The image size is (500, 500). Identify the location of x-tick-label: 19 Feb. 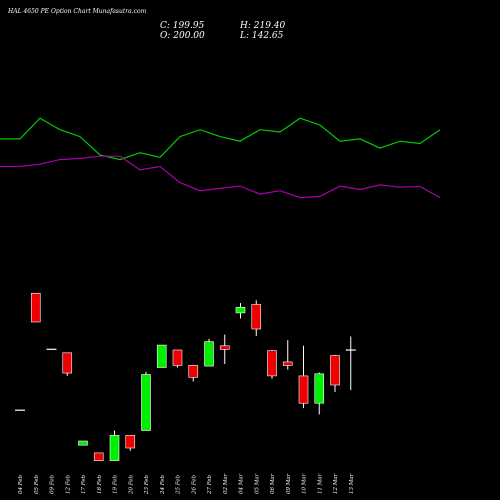
(116, 484).